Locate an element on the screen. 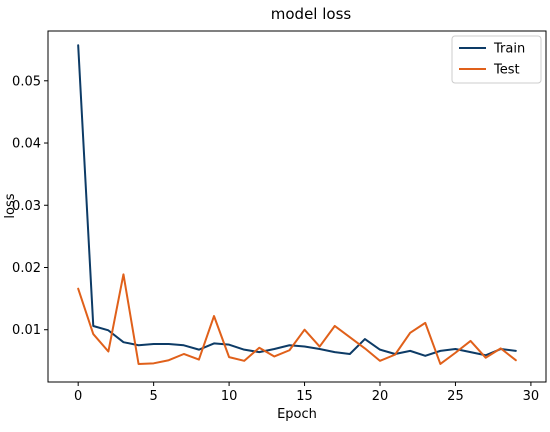 This screenshot has height=432, width=550. x-axis-label: Epoch is located at coordinates (297, 414).